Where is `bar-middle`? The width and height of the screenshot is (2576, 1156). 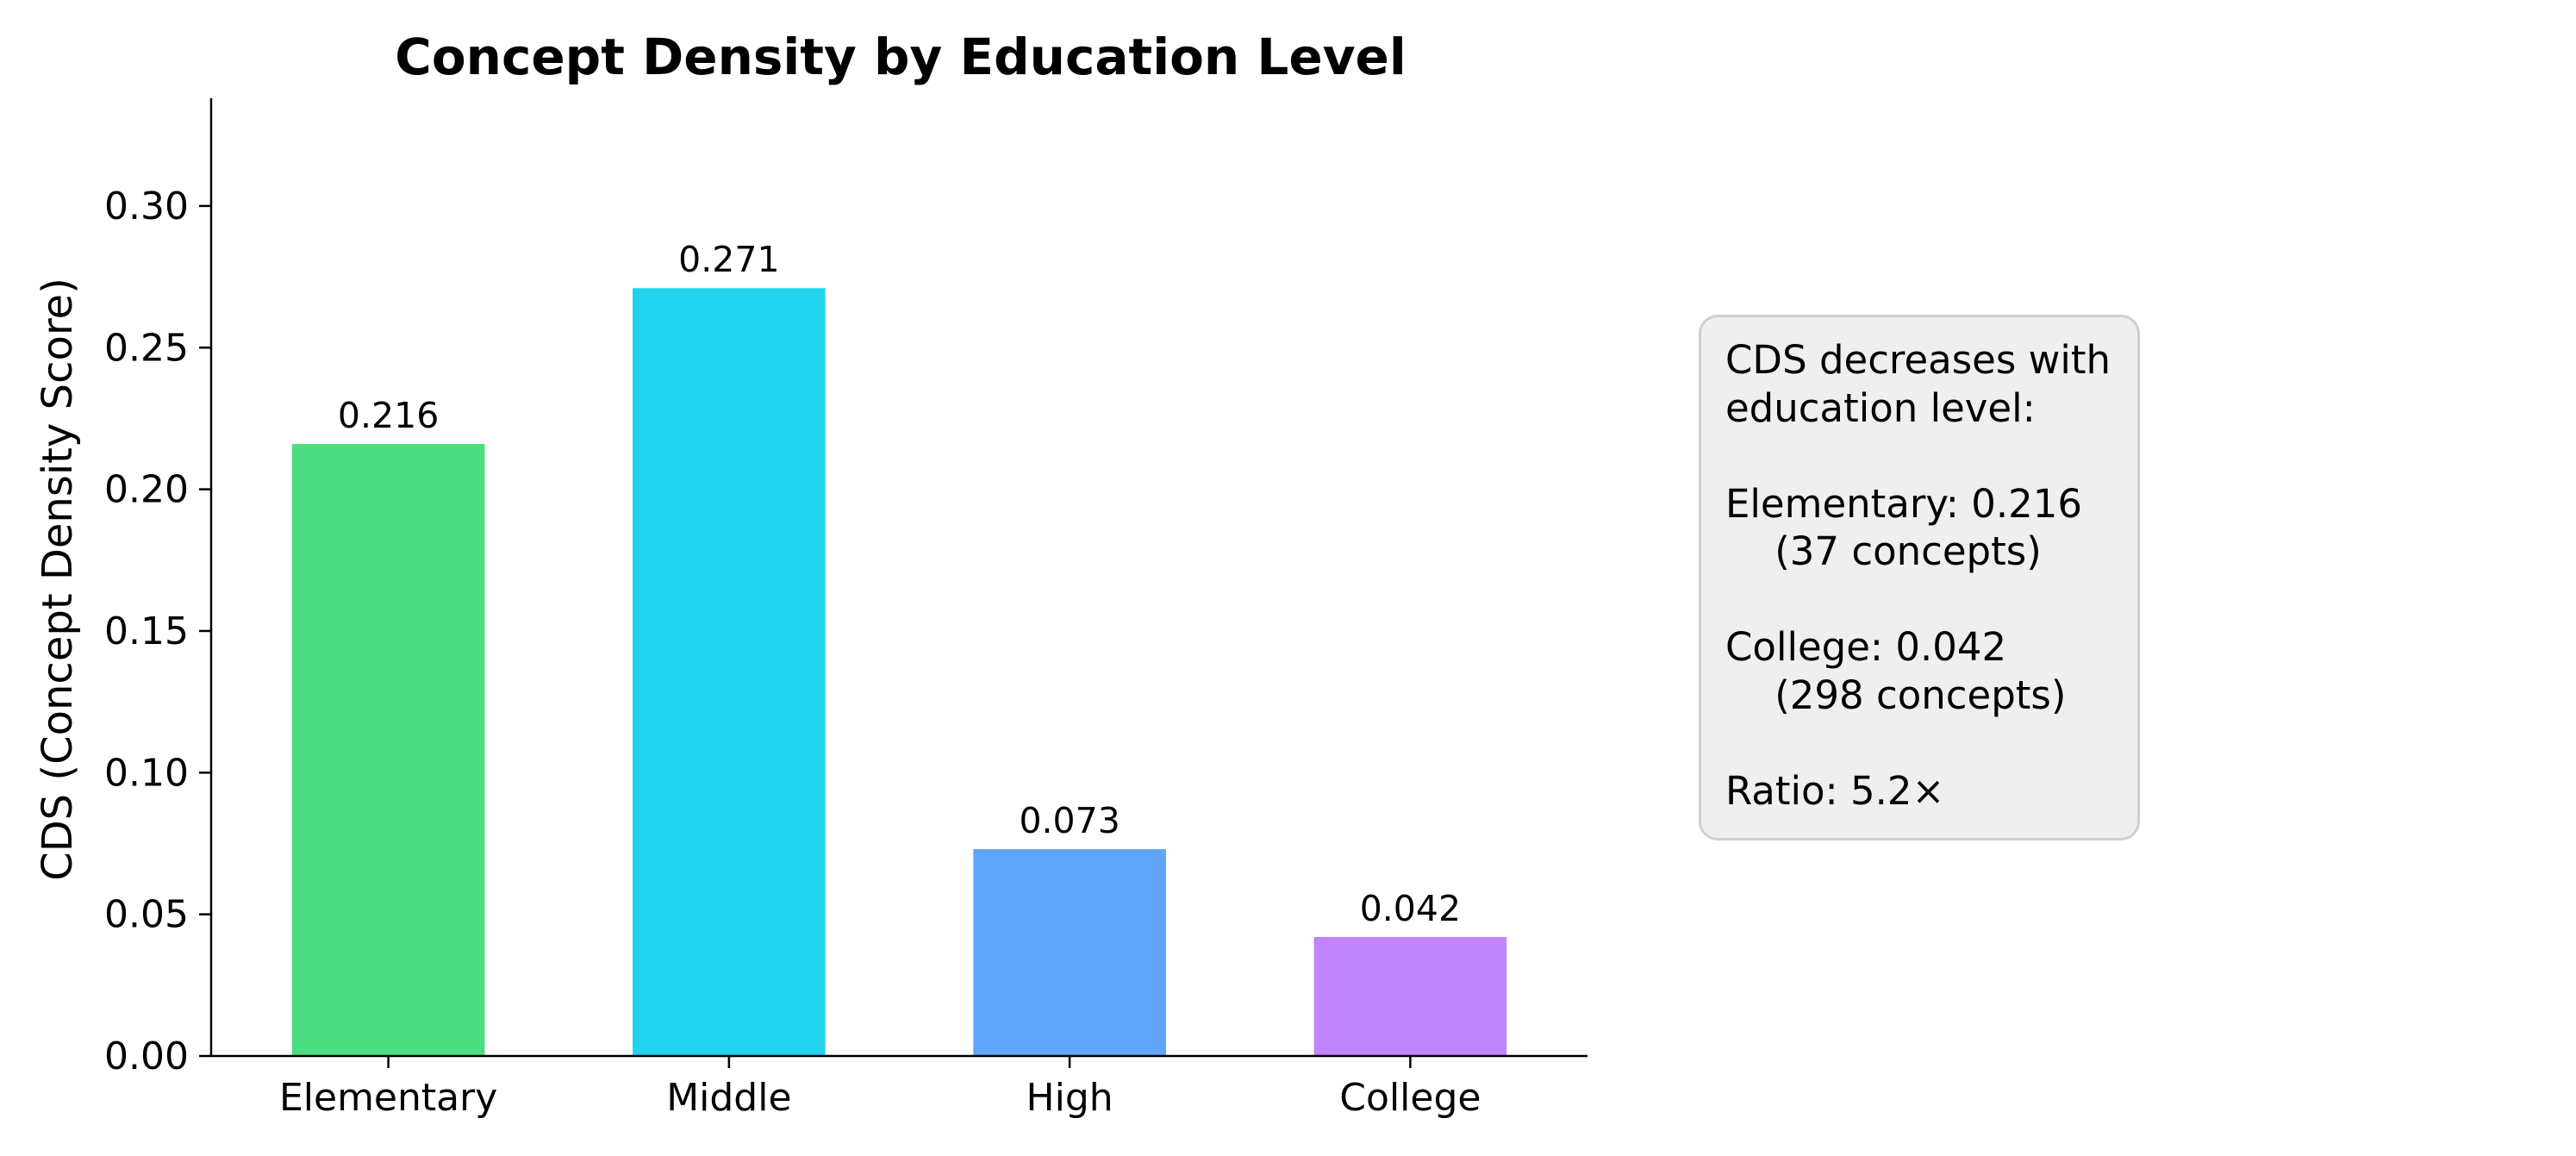
bar-middle is located at coordinates (729, 672).